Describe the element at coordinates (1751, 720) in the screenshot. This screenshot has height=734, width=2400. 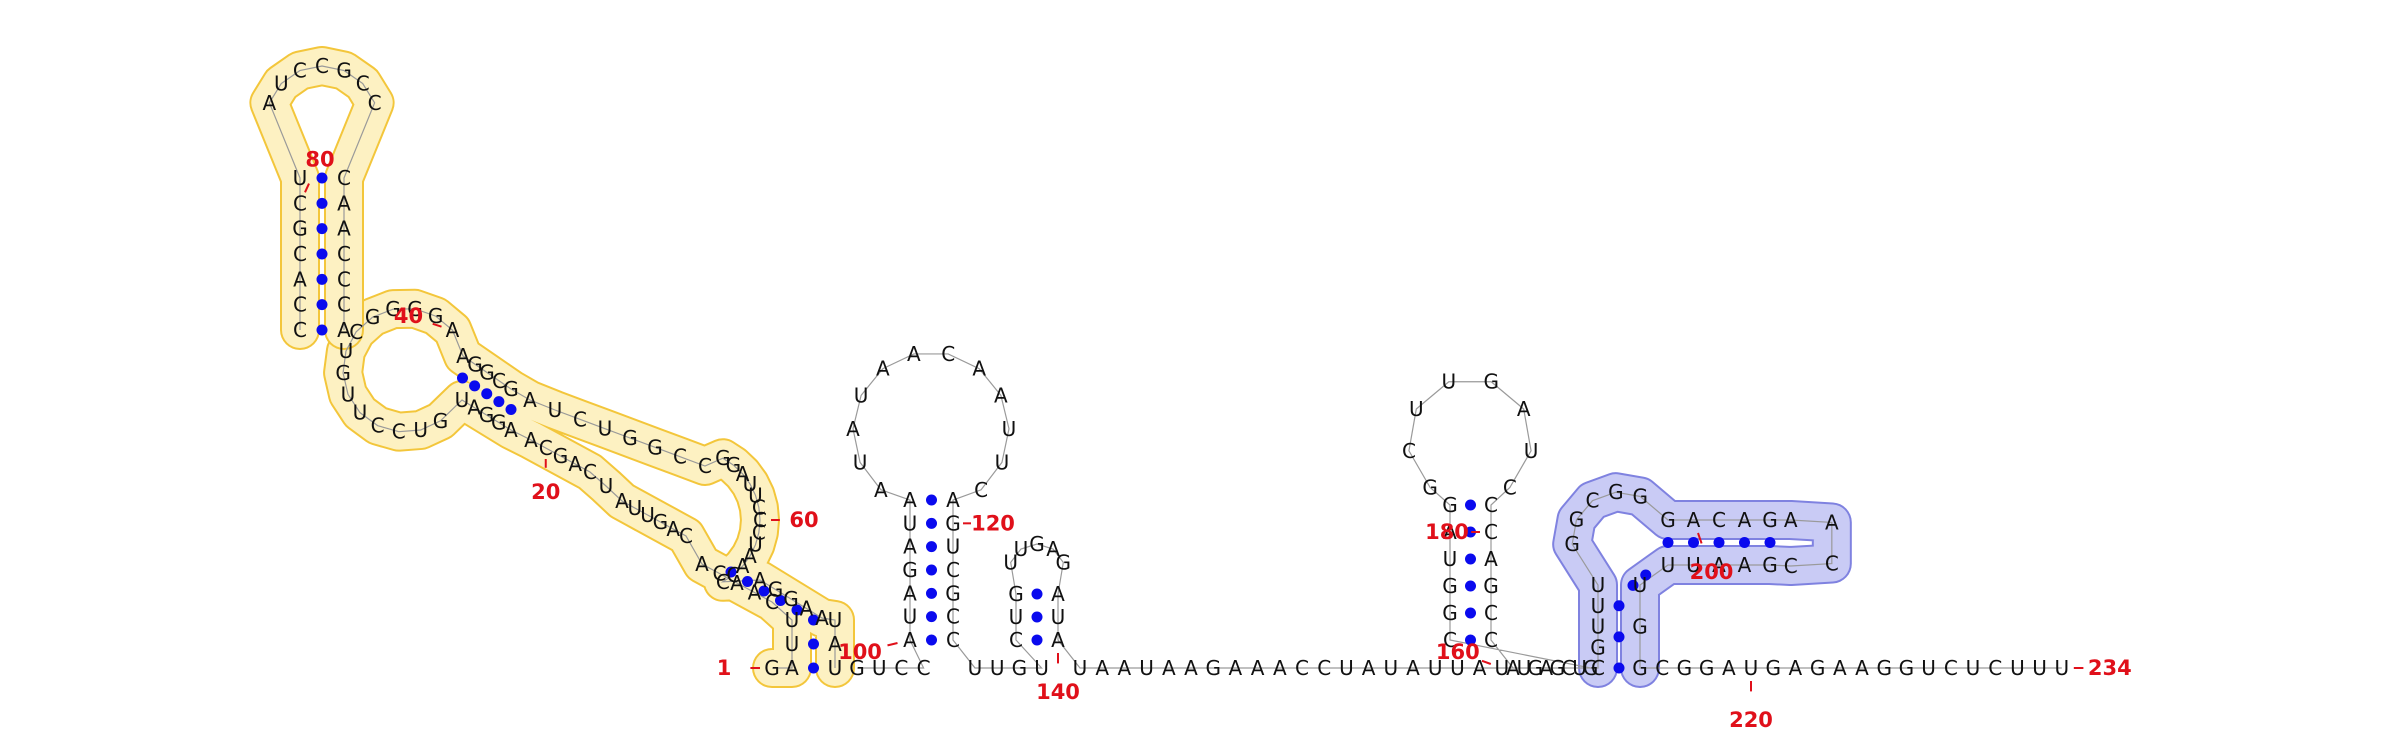
I see `position-label: 220` at that location.